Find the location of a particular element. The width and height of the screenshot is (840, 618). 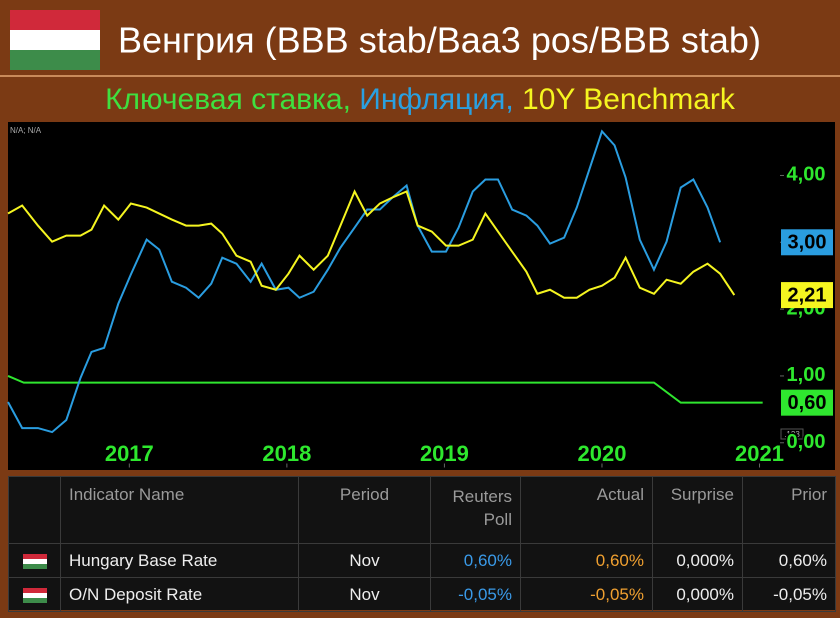

cell: Hungary Base Rate is located at coordinates (179, 560).